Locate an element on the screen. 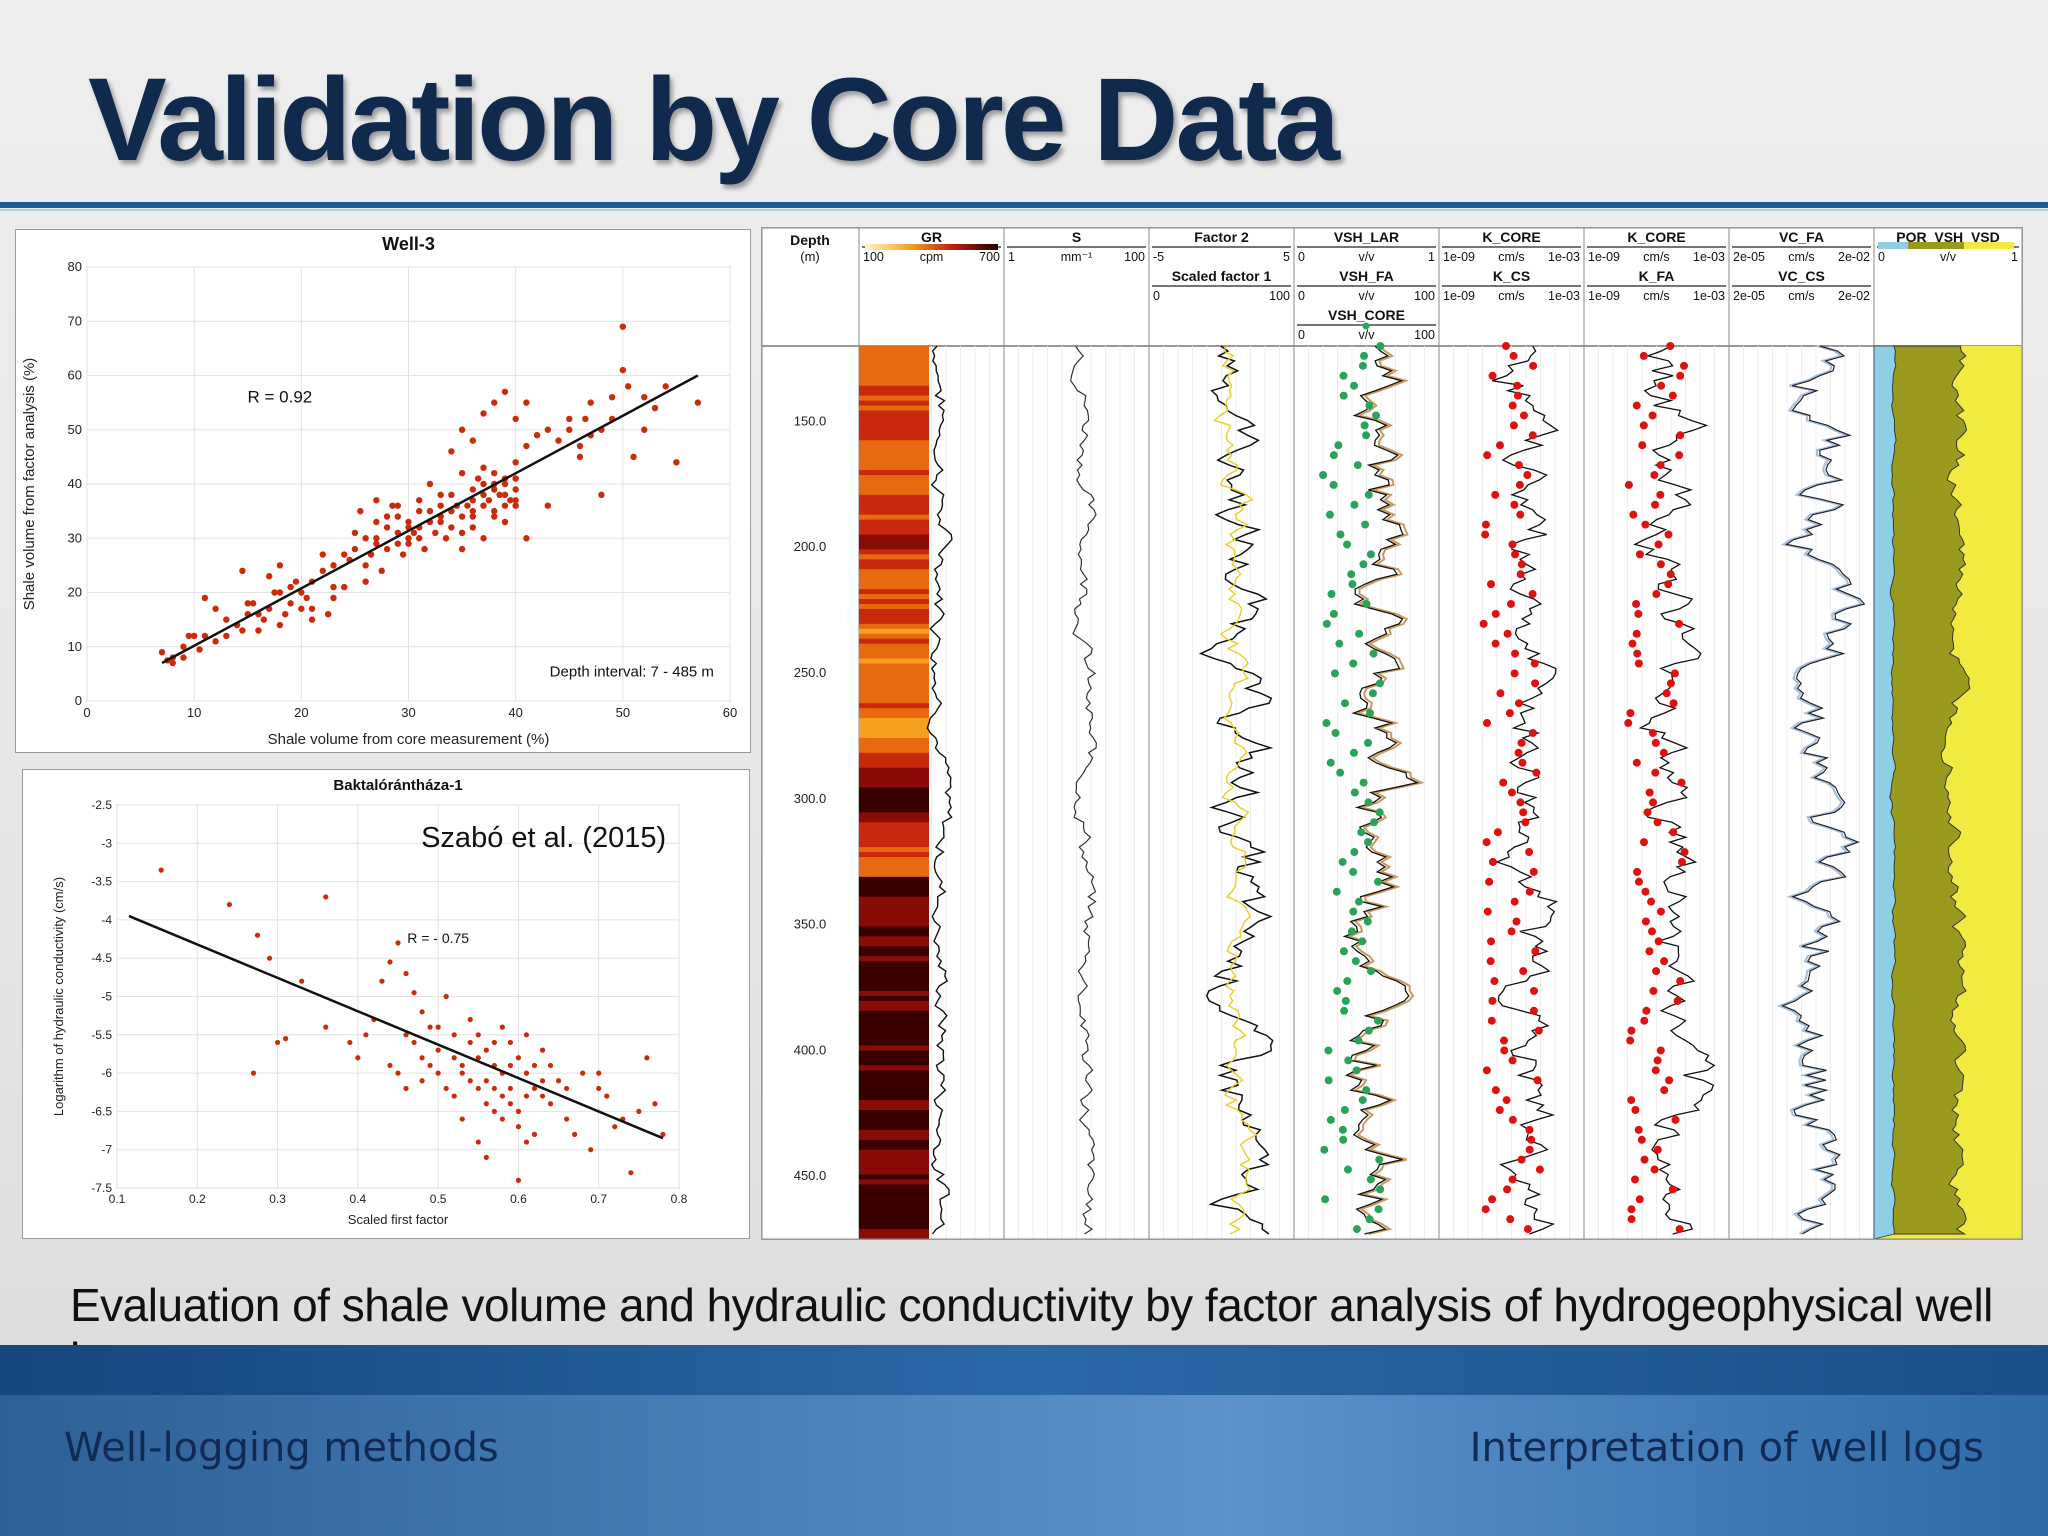 This screenshot has height=1536, width=2048. depth-tick-label: 150.0 is located at coordinates (810, 420).